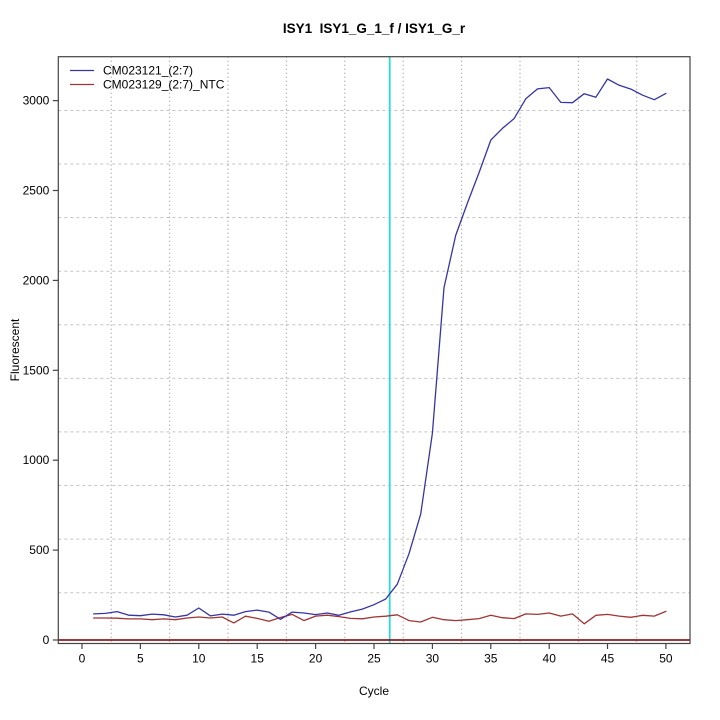 This screenshot has width=720, height=720. What do you see at coordinates (316, 659) in the screenshot?
I see `x-tick-label: 20` at bounding box center [316, 659].